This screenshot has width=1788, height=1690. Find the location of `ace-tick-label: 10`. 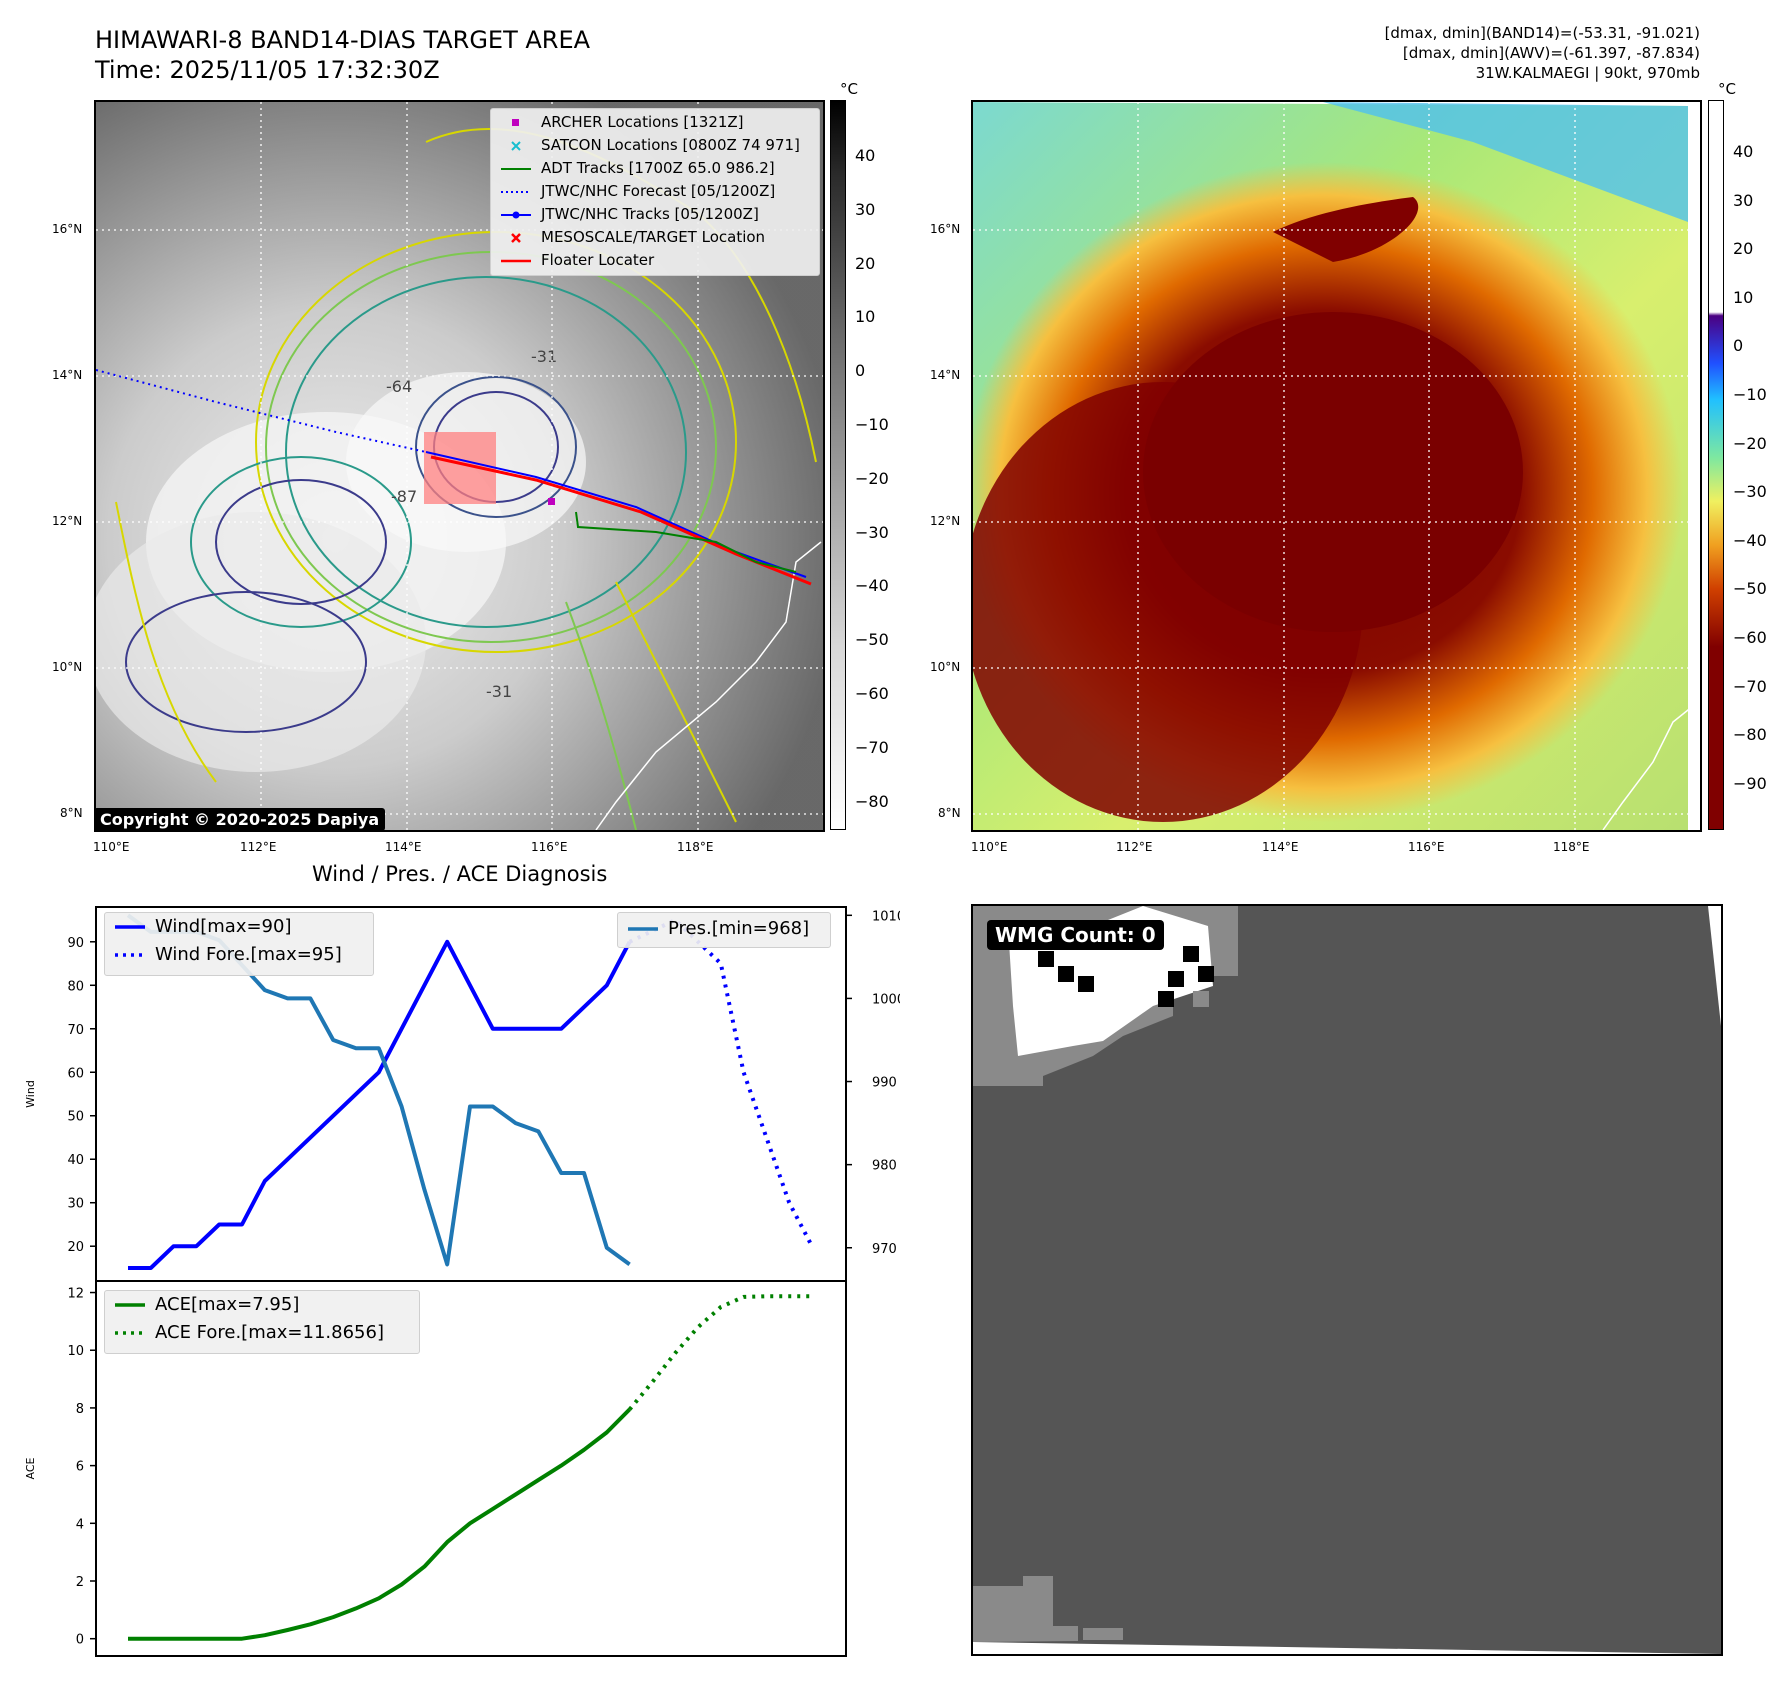

ace-tick-label: 10 is located at coordinates (75, 1351).